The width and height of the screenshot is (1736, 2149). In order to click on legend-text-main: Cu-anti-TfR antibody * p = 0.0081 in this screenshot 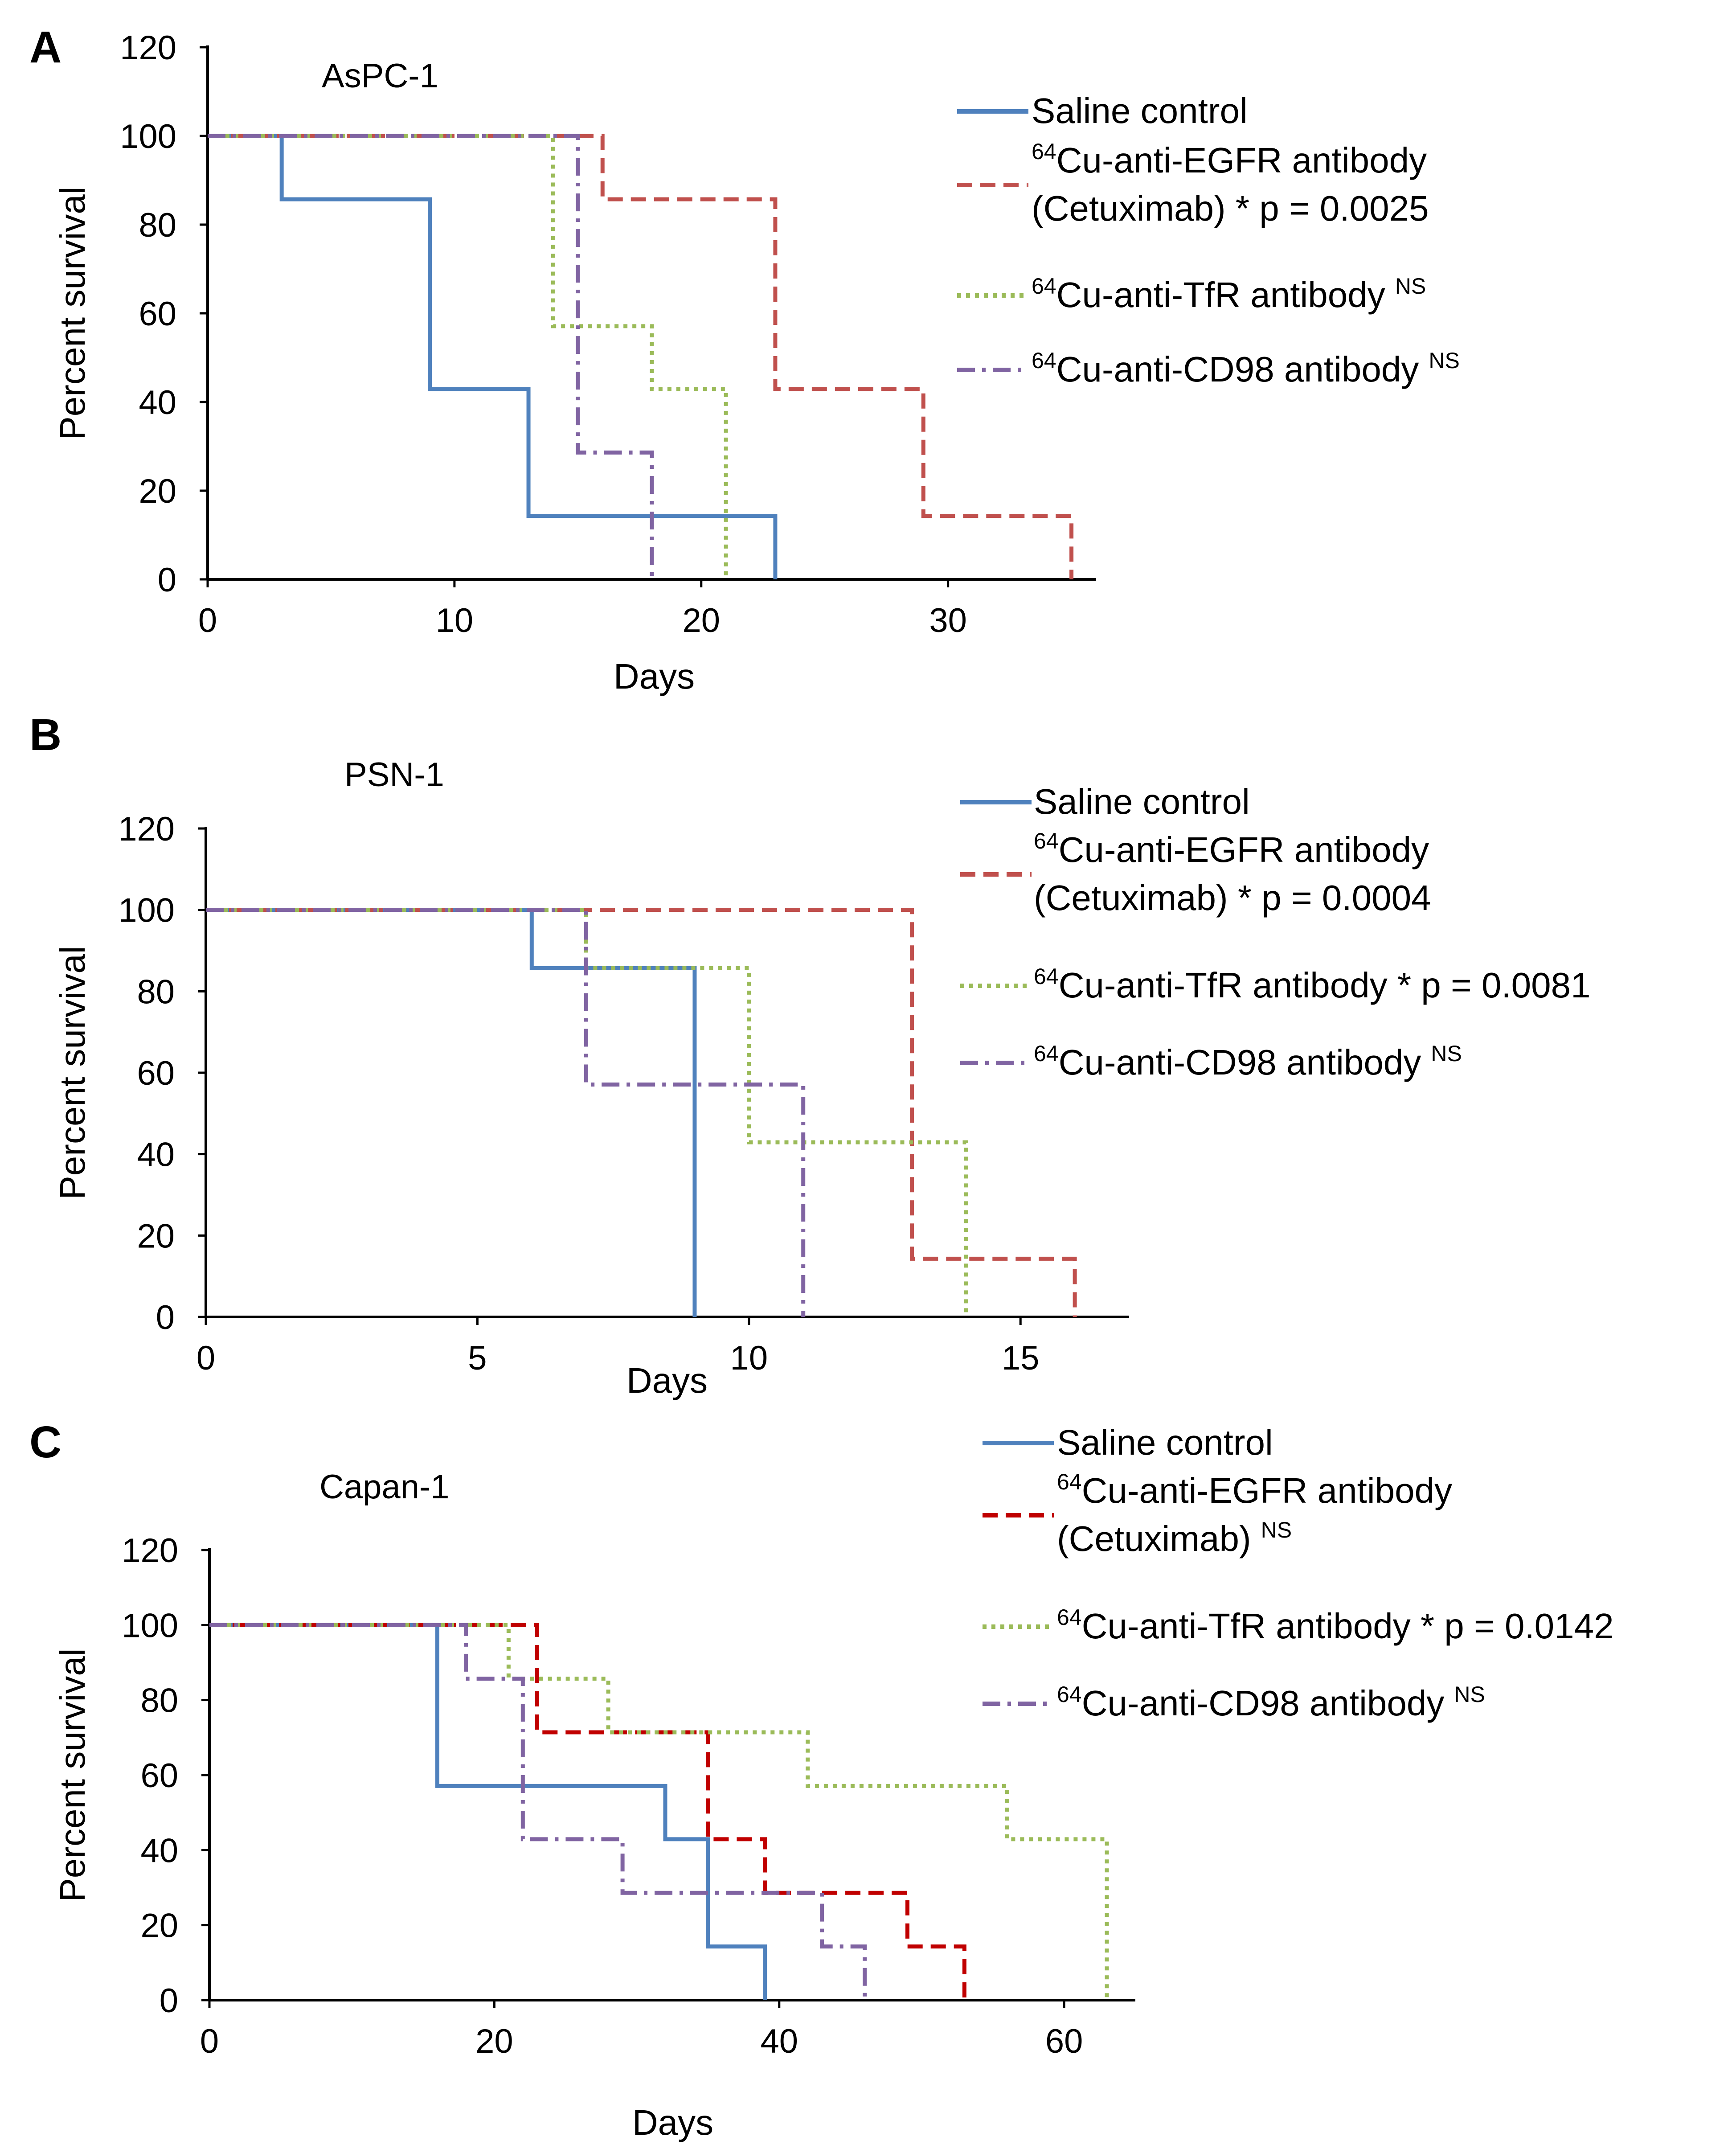, I will do `click(1325, 985)`.